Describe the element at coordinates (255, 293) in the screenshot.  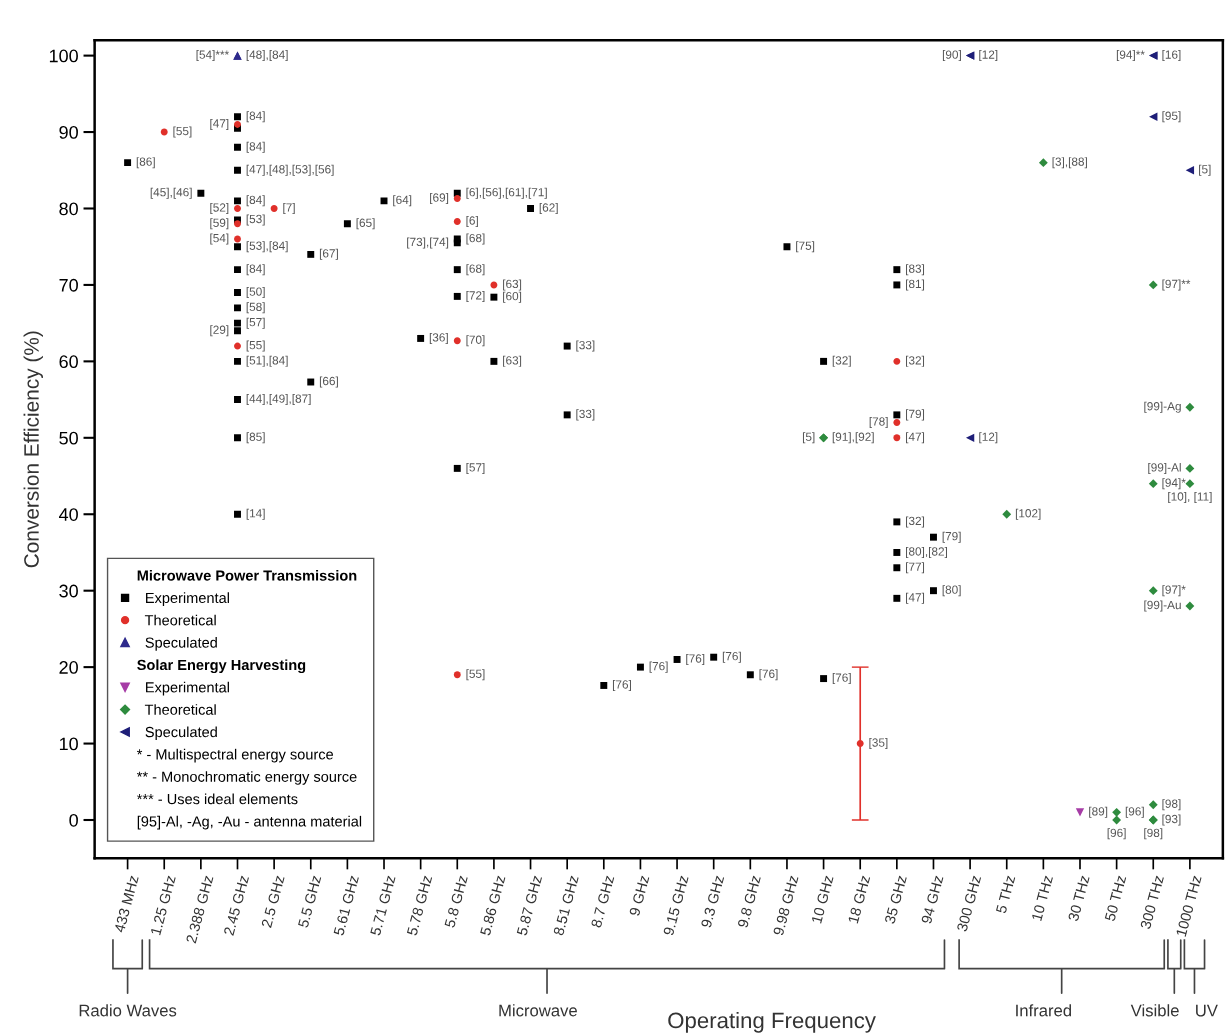
I see `annotation: [50]` at that location.